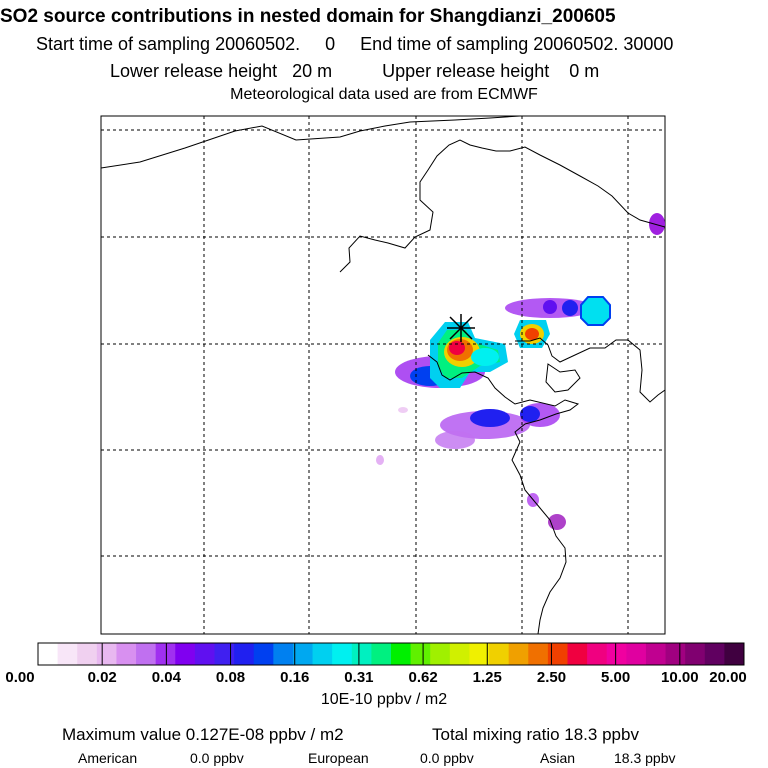 Image resolution: width=768 pixels, height=768 pixels. I want to click on colorbar-tick-label: 0.08, so click(230, 677).